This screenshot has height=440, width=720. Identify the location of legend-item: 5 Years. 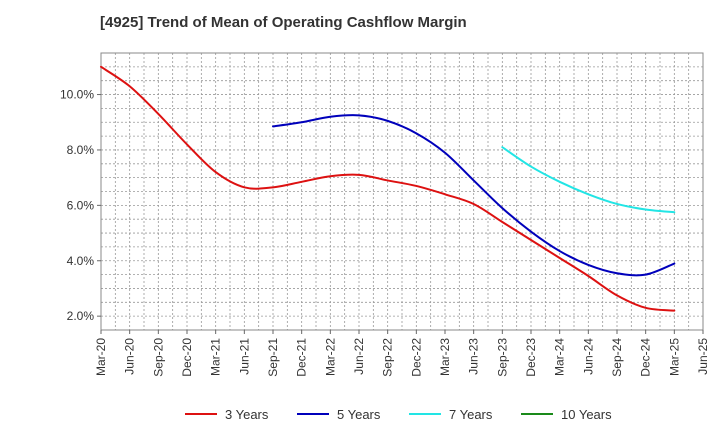
(339, 414).